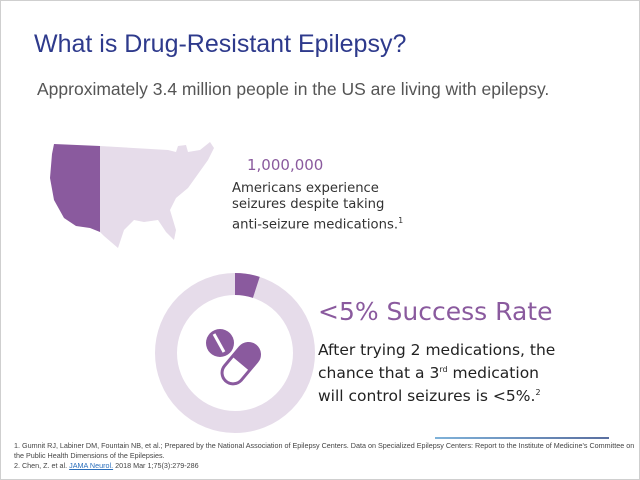 Image resolution: width=640 pixels, height=480 pixels. What do you see at coordinates (379, 373) in the screenshot?
I see `desc-line: chance that a 3` at bounding box center [379, 373].